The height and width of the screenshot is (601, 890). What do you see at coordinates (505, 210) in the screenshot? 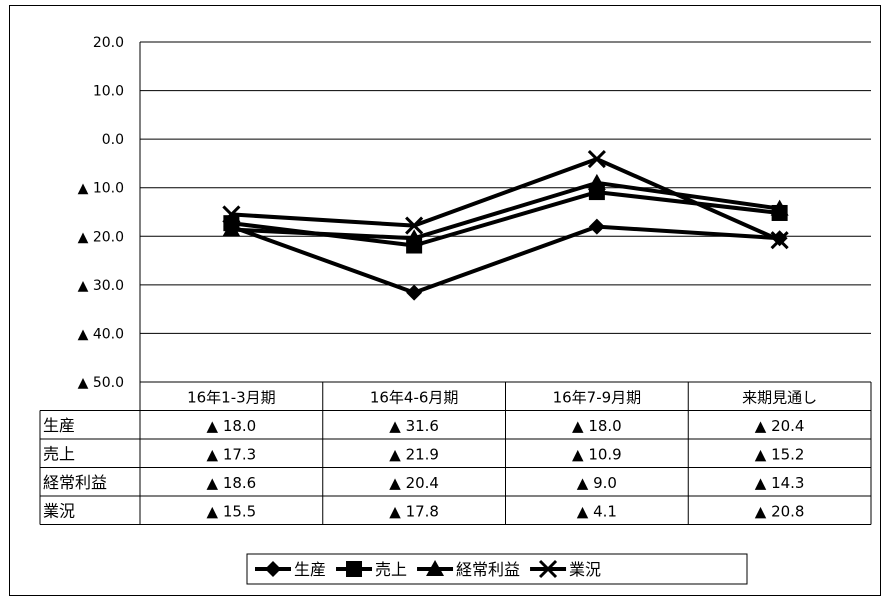
I see `series-line-triangle` at bounding box center [505, 210].